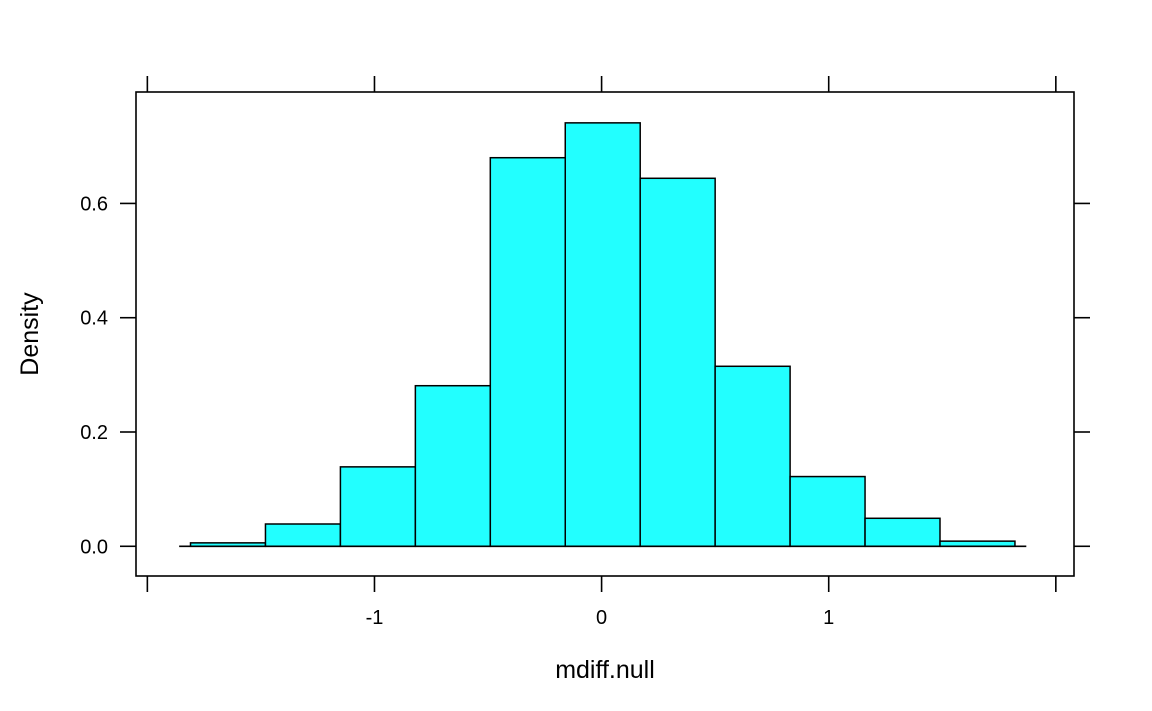  Describe the element at coordinates (94, 547) in the screenshot. I see `y-tick-label: 0.0` at that location.